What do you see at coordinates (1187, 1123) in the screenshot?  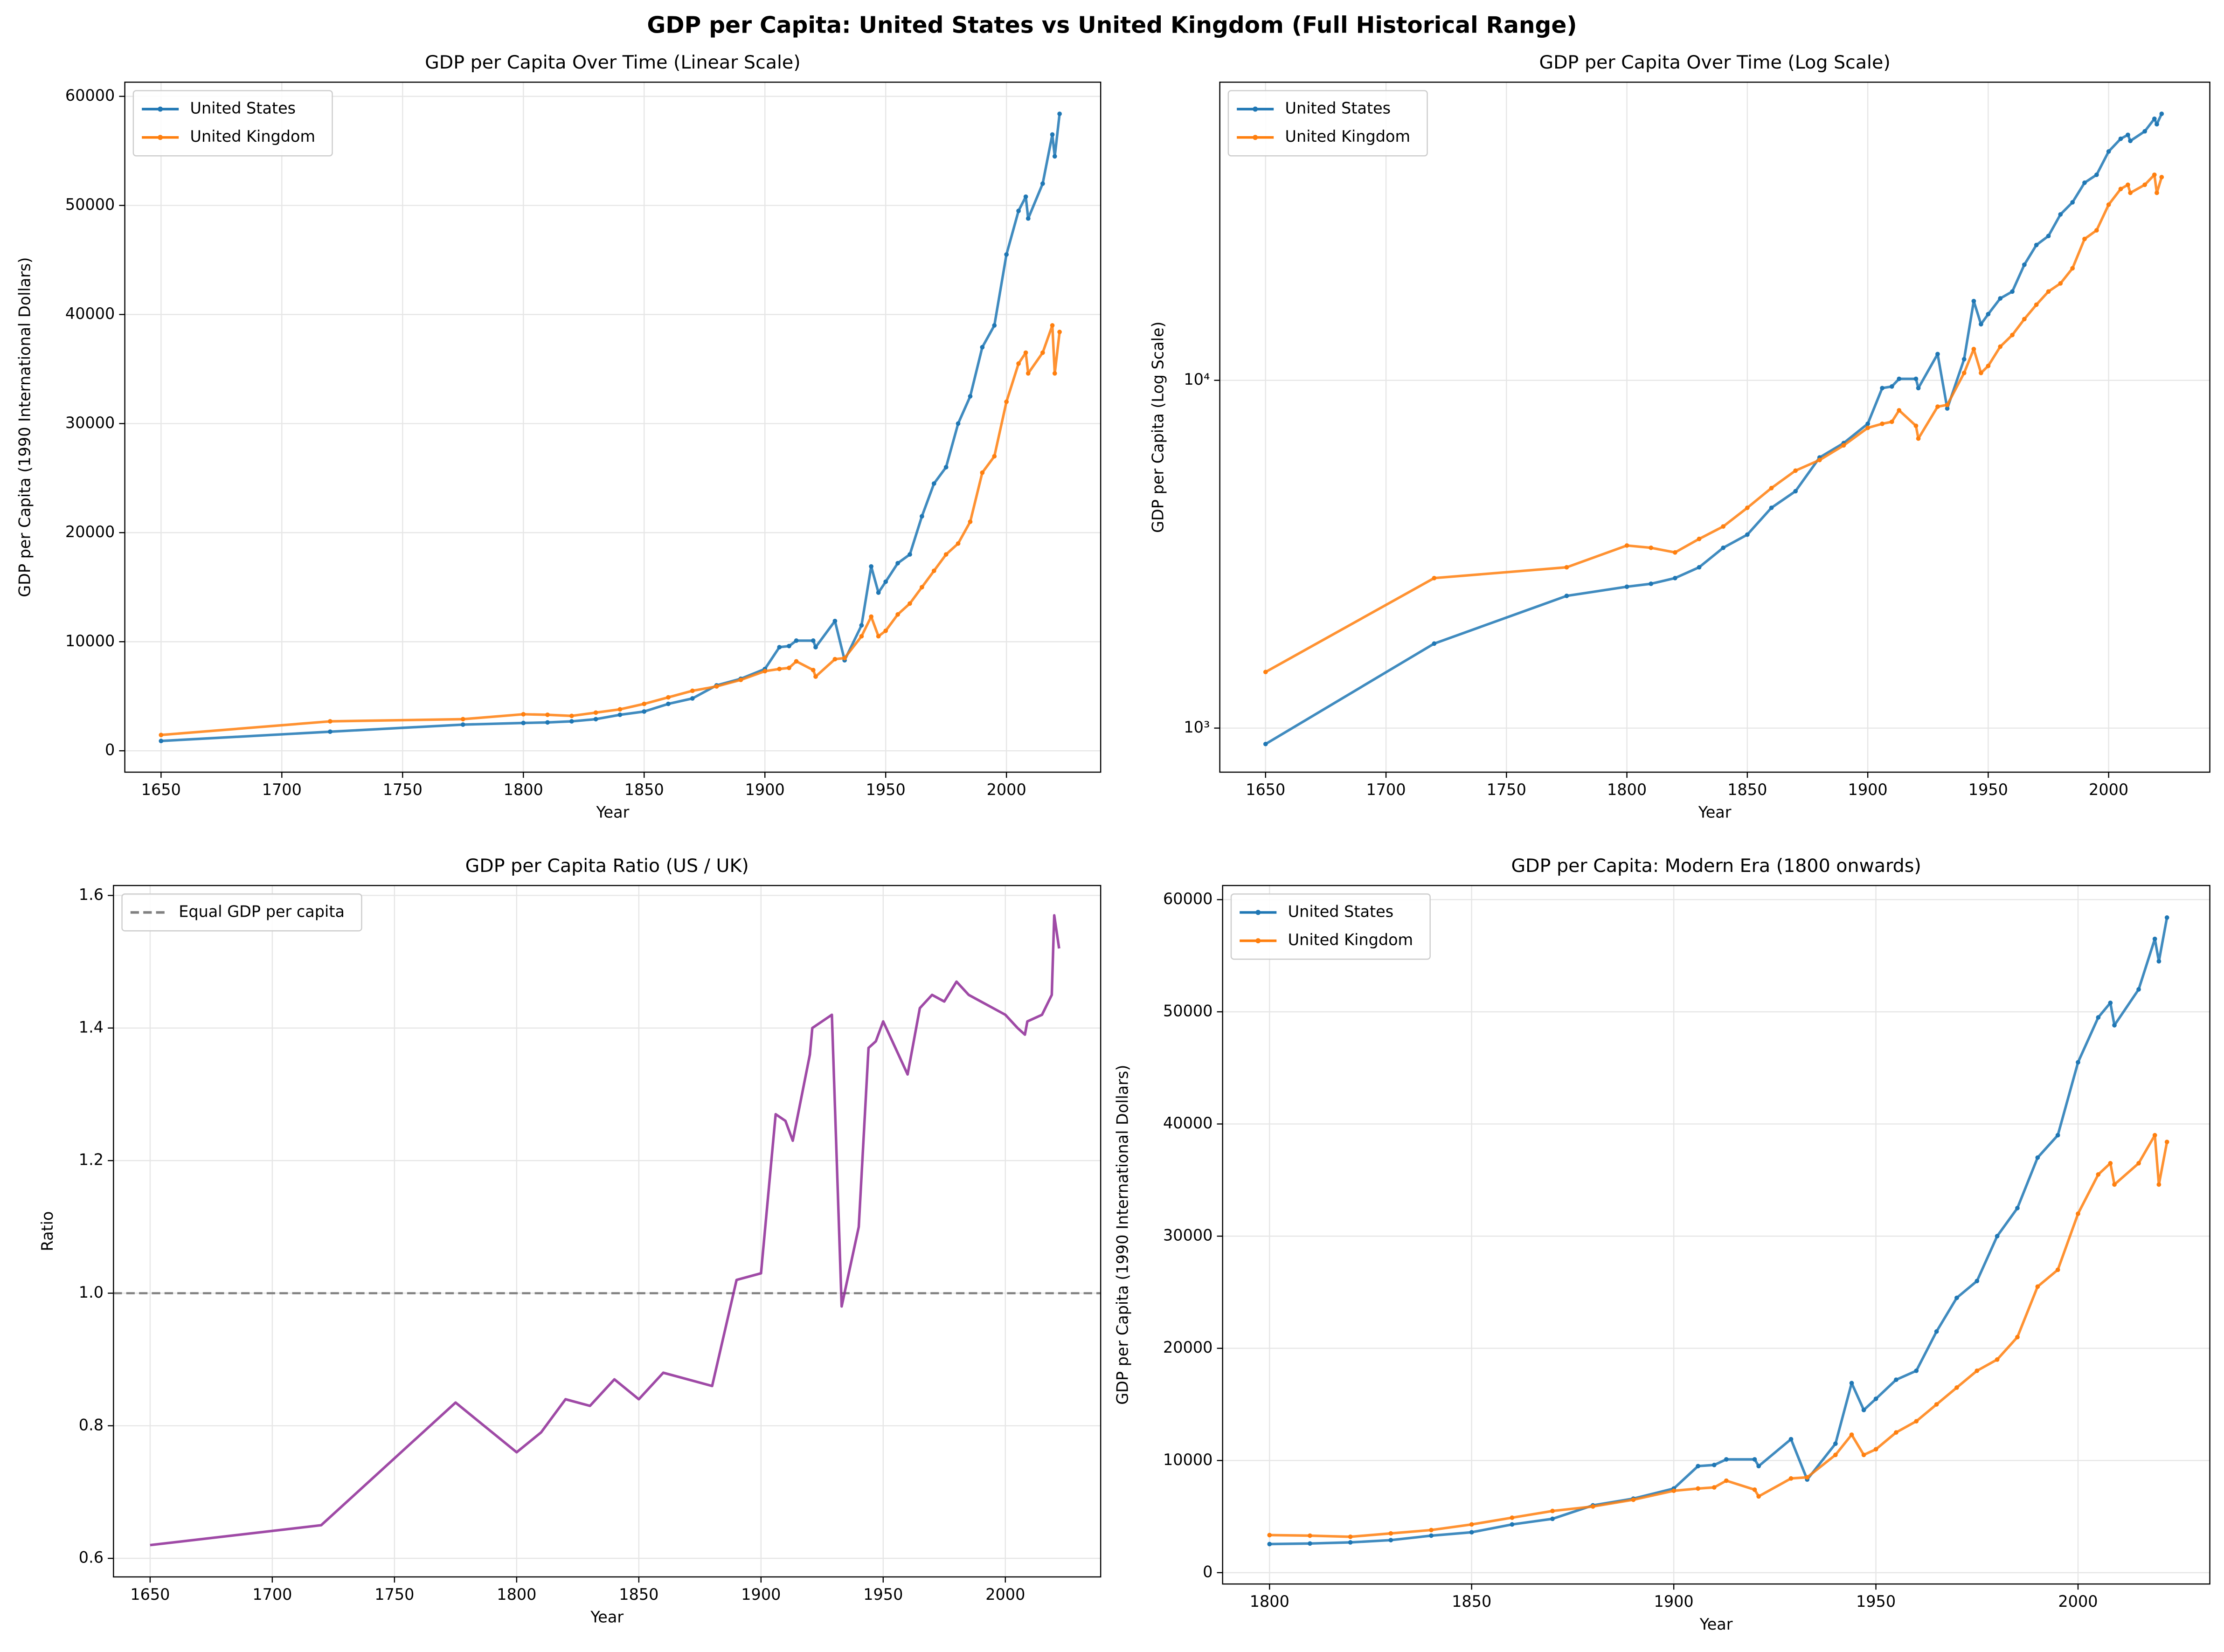 I see `y-tick-label: 40000` at bounding box center [1187, 1123].